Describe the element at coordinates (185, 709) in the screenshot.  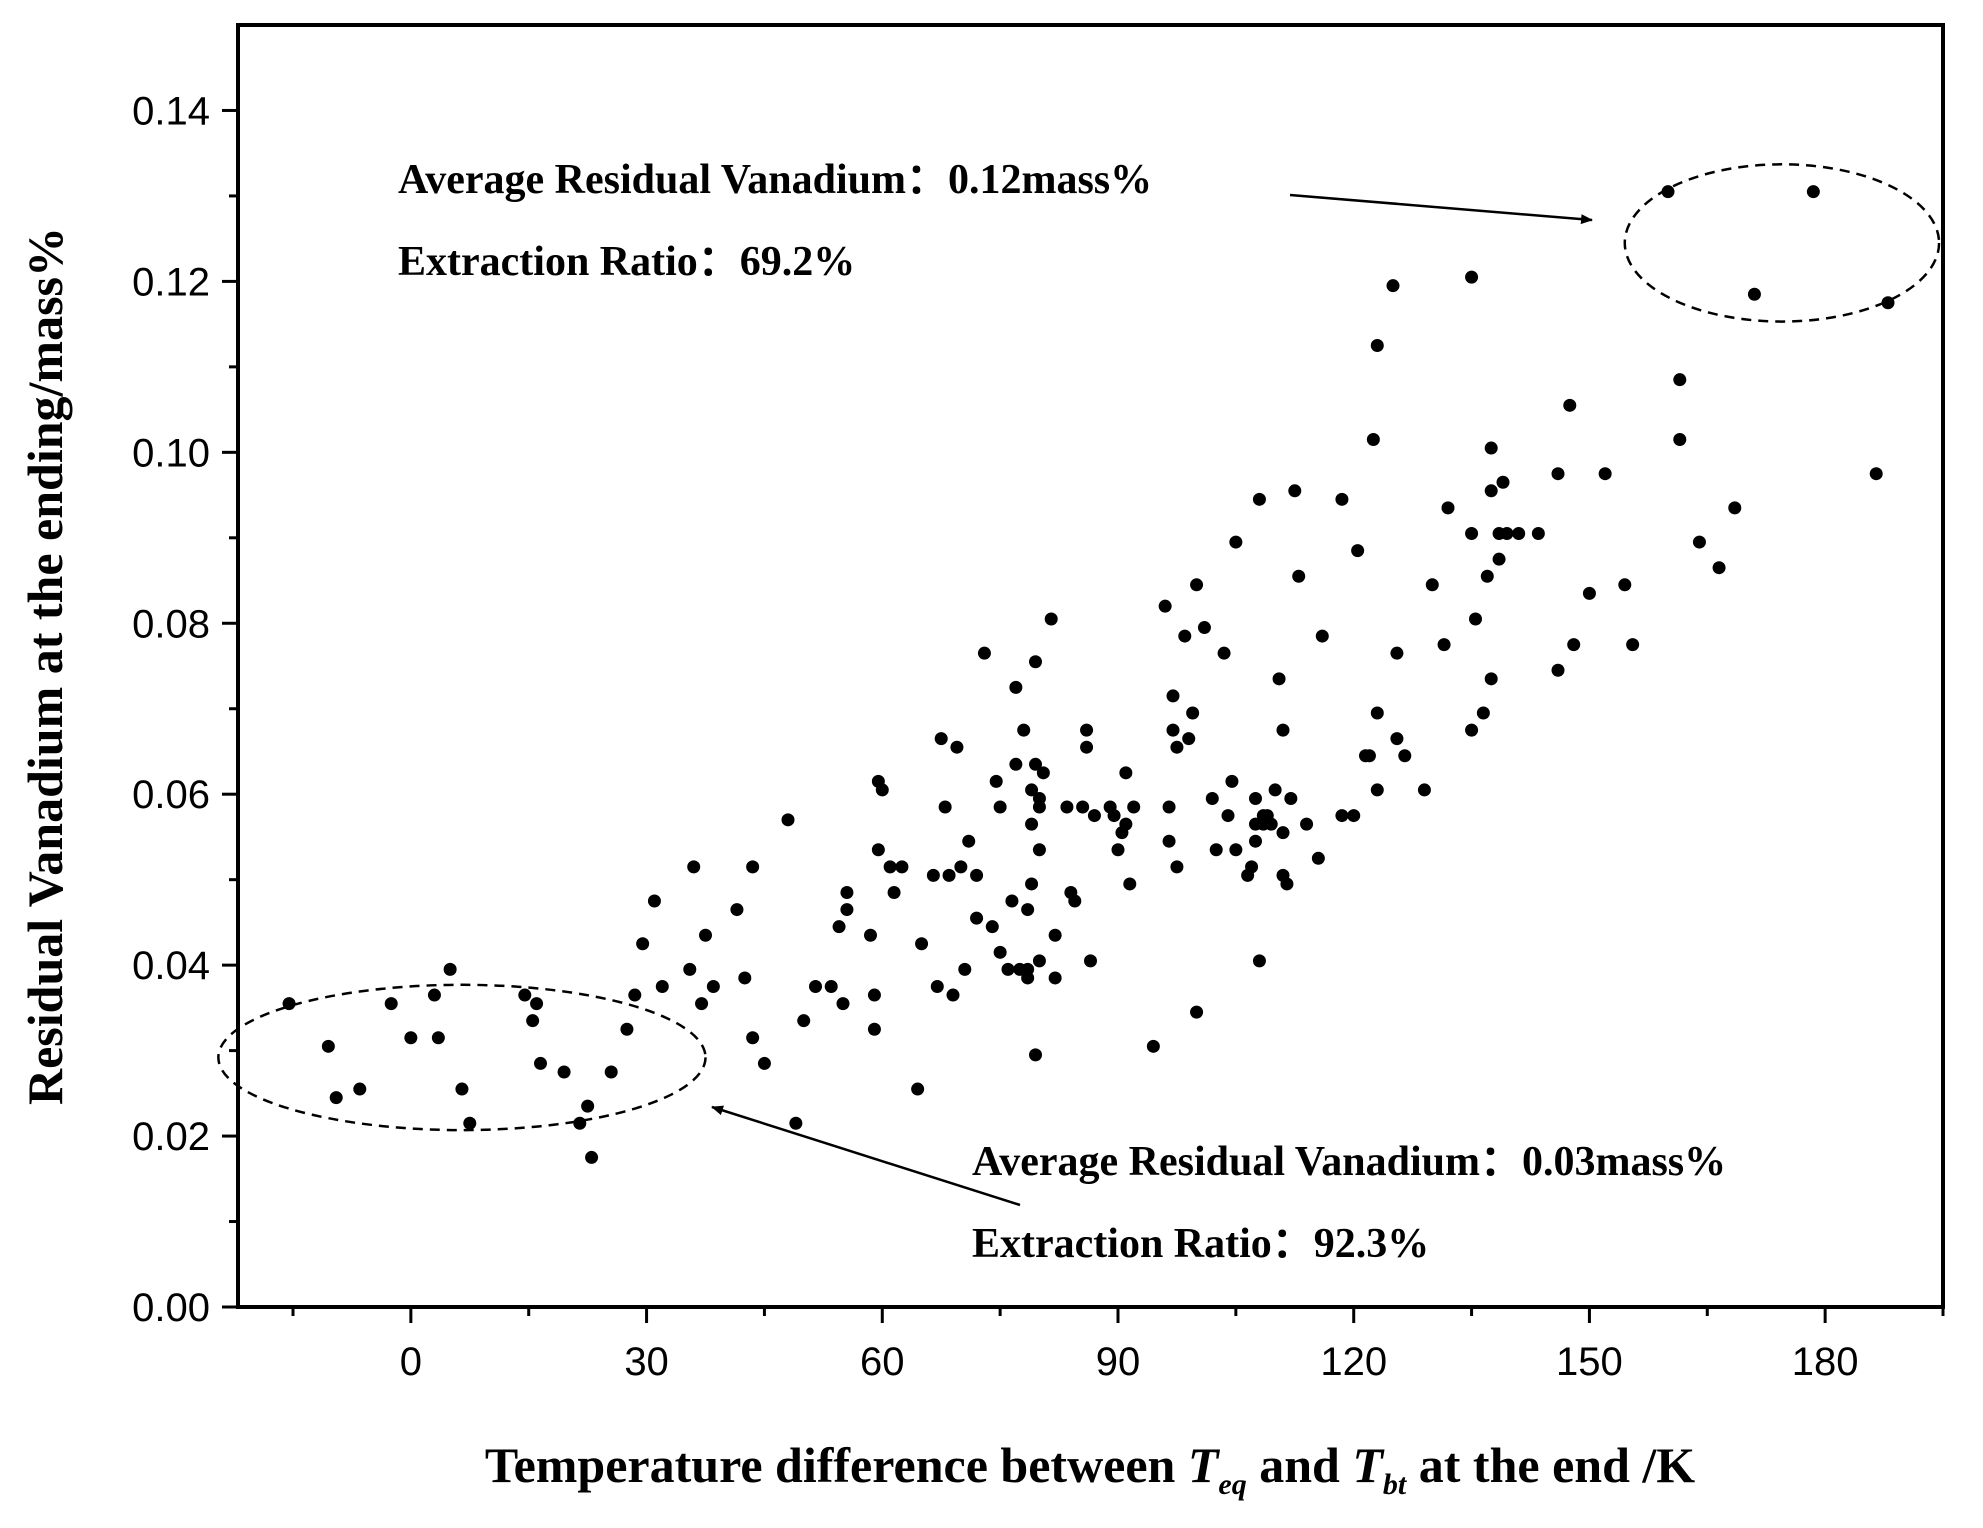
I see `y-axis-ticks: 0.00 0.02 0.04 0.06 0.08 0.10 0.12 0.14` at that location.